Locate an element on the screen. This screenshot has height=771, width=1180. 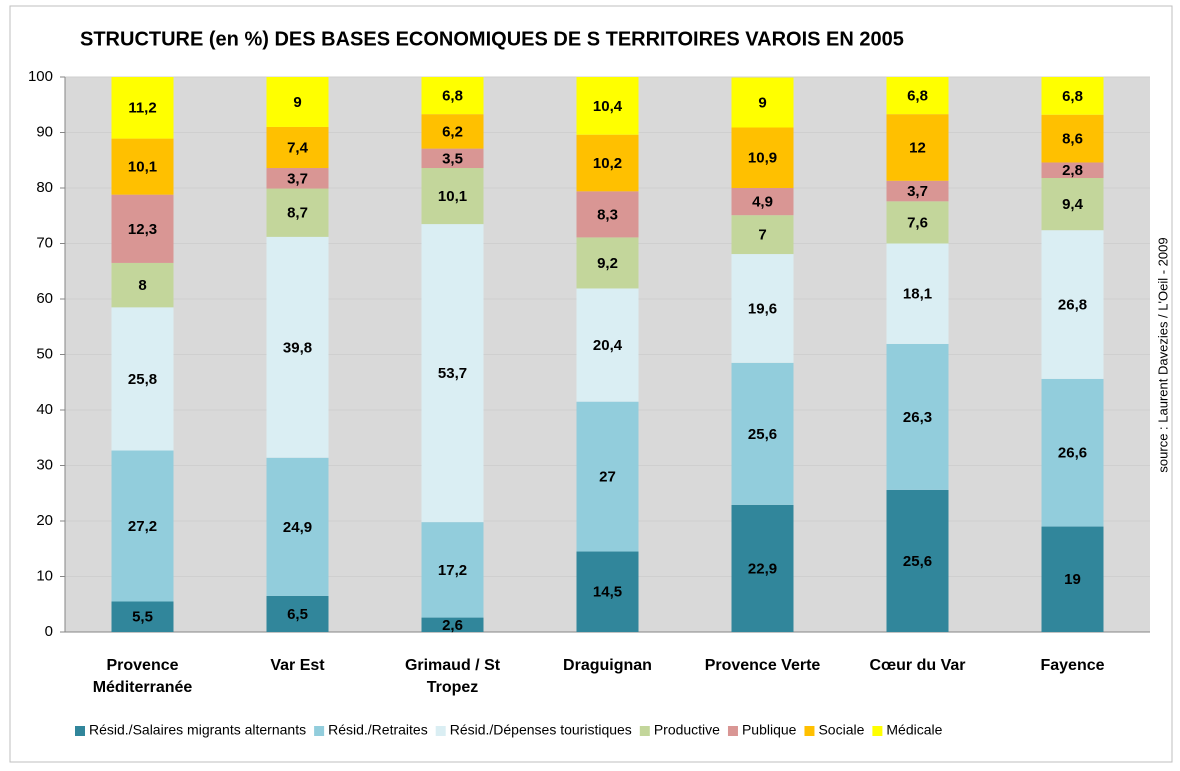
x-tick-label: Draguignan is located at coordinates (607, 665).